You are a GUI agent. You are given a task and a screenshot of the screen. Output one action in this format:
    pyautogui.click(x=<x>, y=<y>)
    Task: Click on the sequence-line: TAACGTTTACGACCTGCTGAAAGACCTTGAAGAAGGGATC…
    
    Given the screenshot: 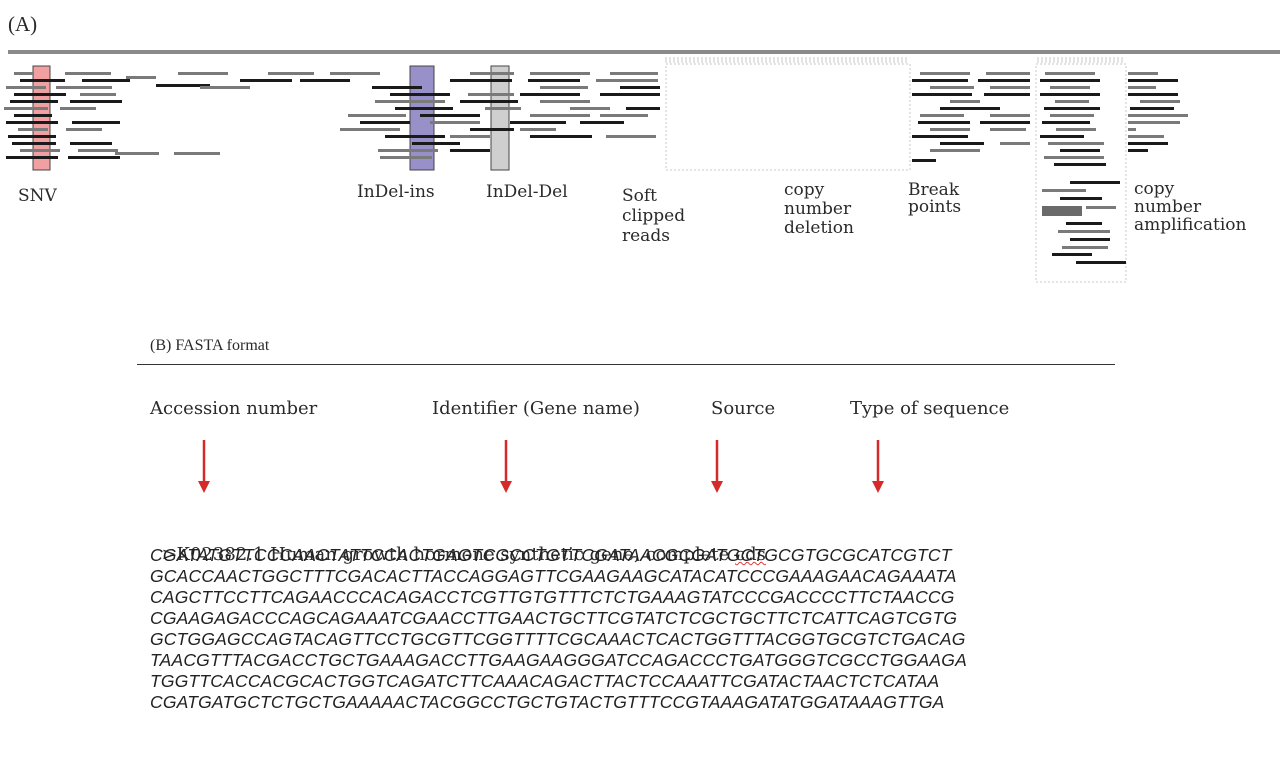 What is the action you would take?
    pyautogui.click(x=558, y=660)
    